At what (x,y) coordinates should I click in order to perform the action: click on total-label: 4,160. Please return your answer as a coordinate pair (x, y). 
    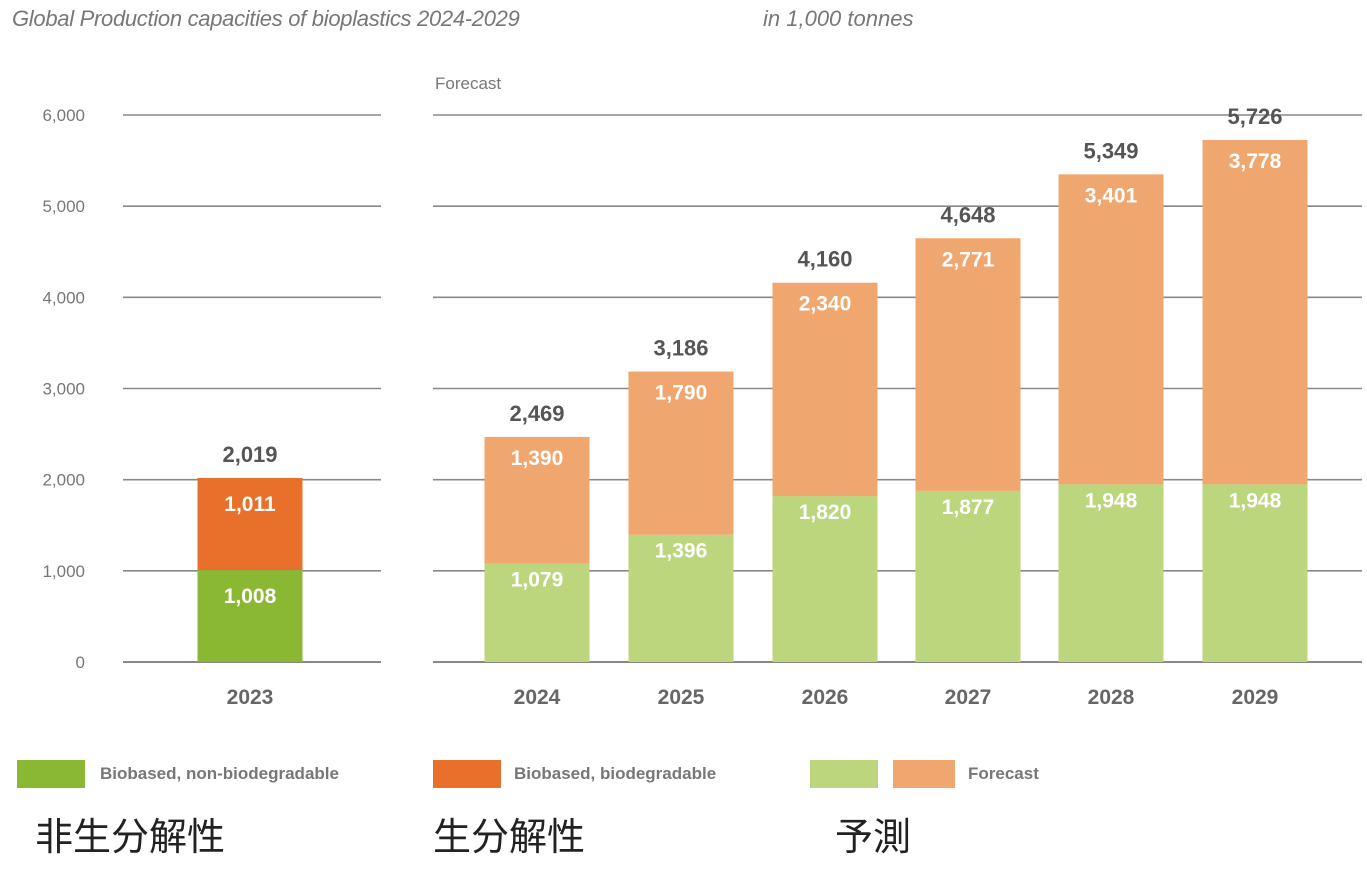
    Looking at the image, I should click on (824, 259).